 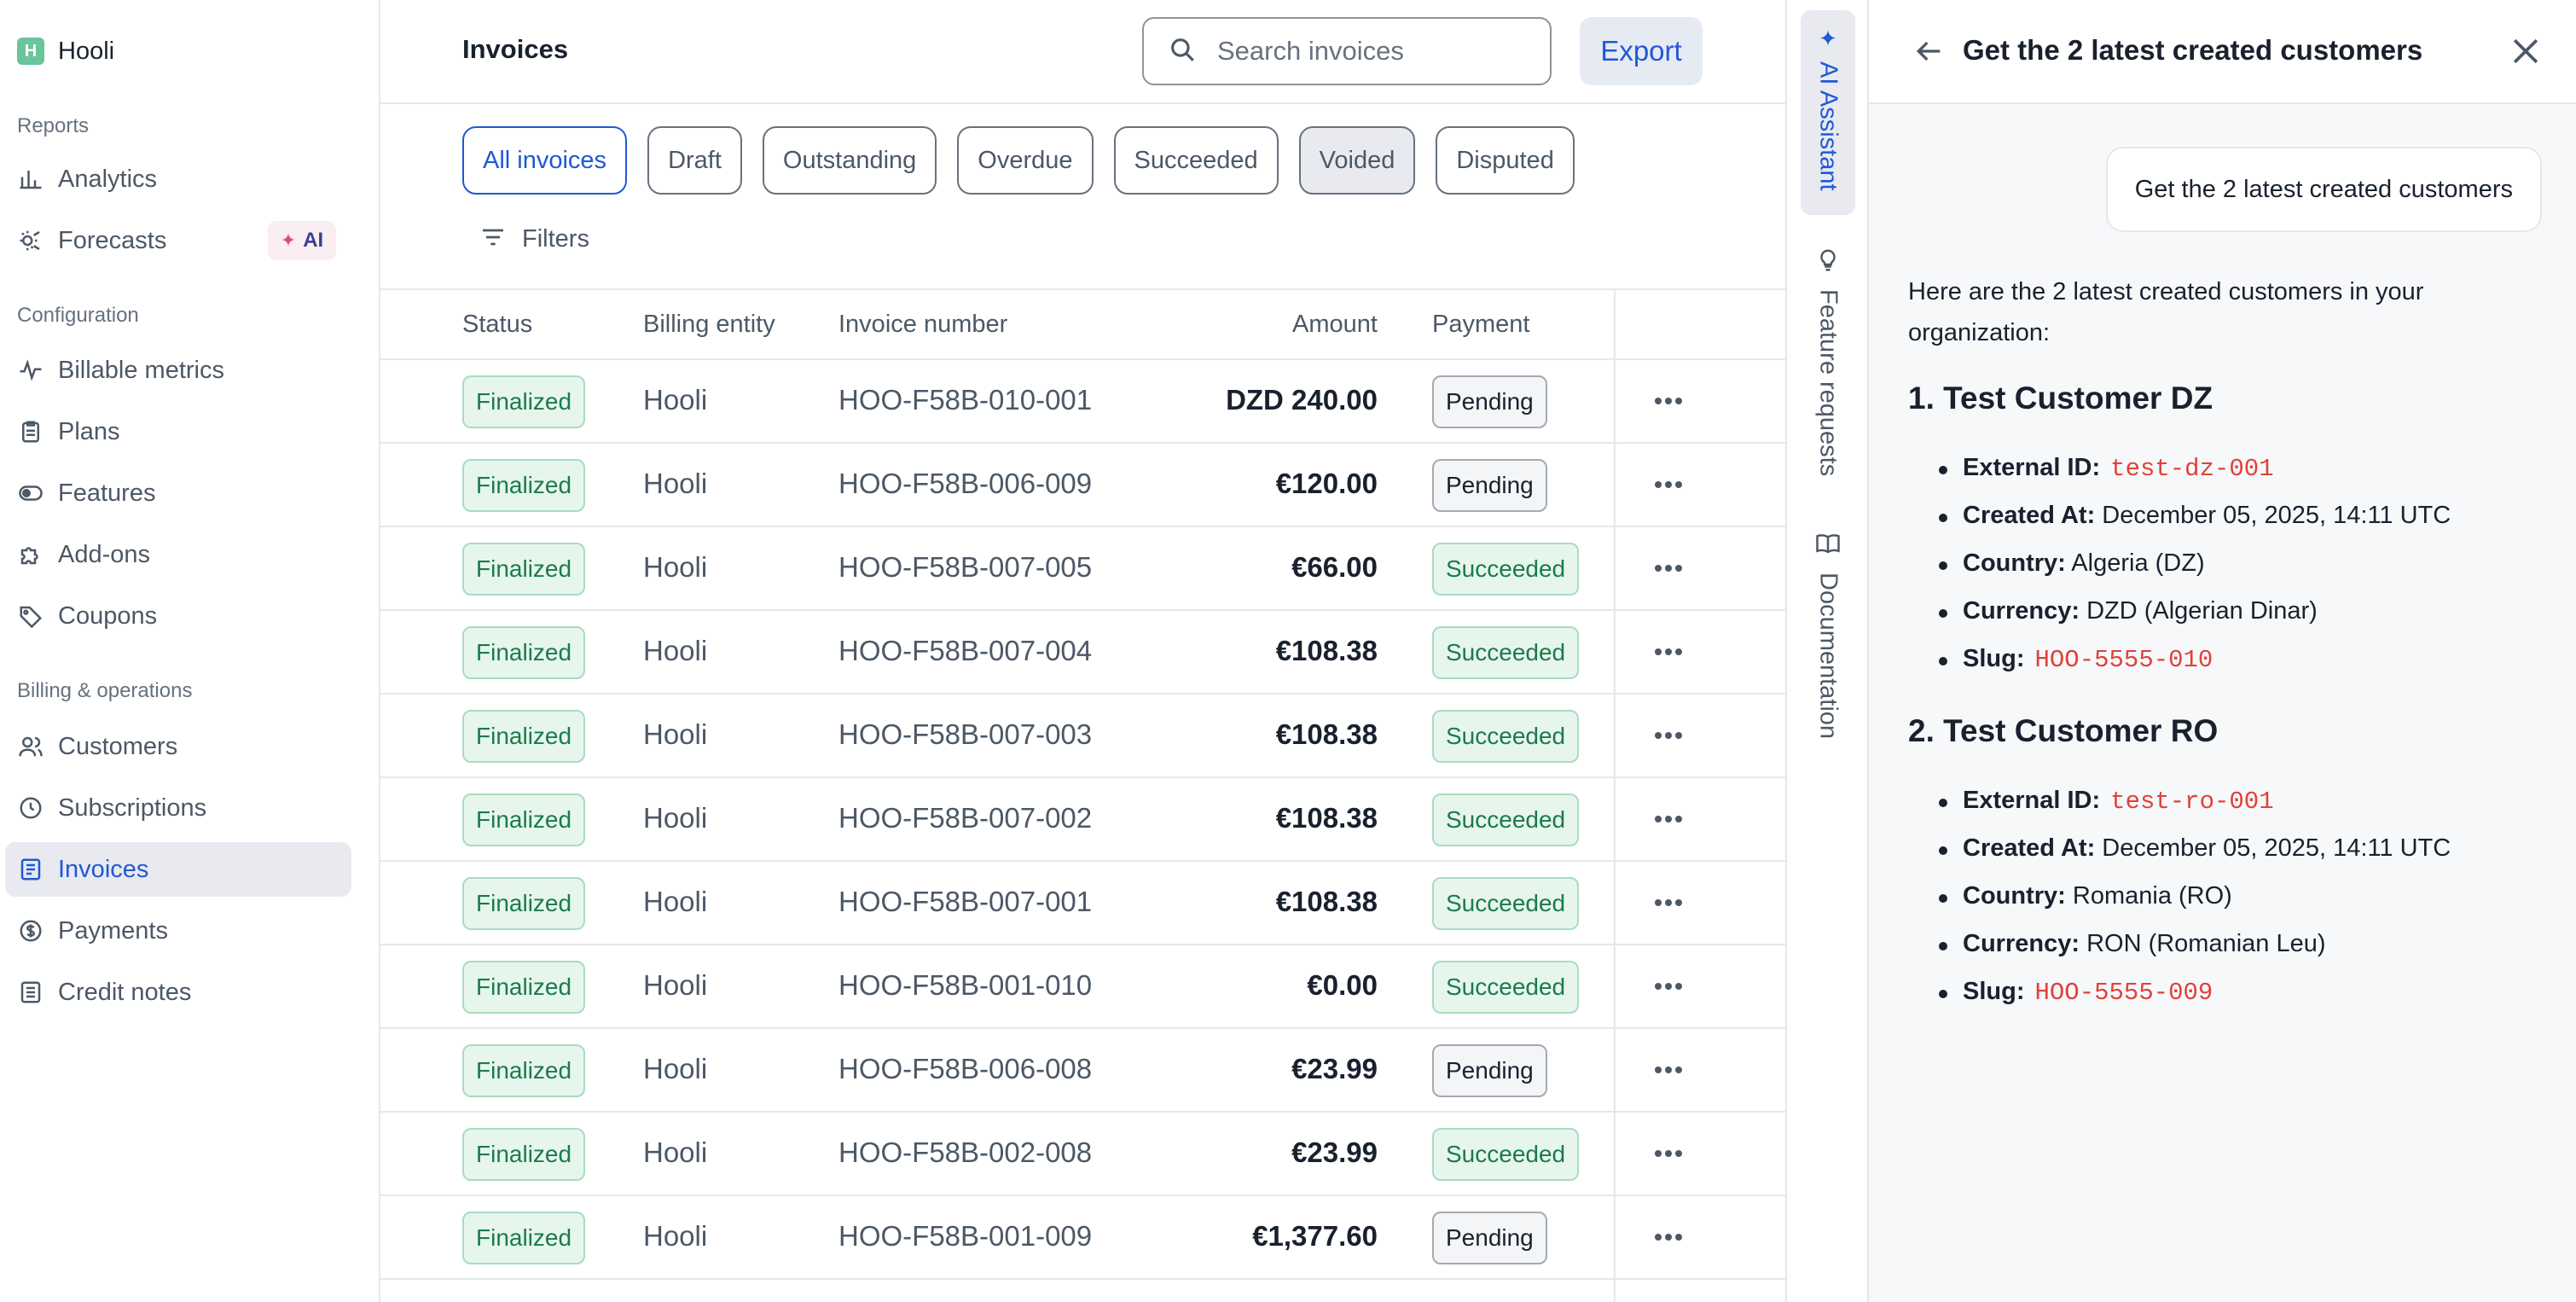 What do you see at coordinates (1196, 160) in the screenshot?
I see `chip-succeeded: Succeeded` at bounding box center [1196, 160].